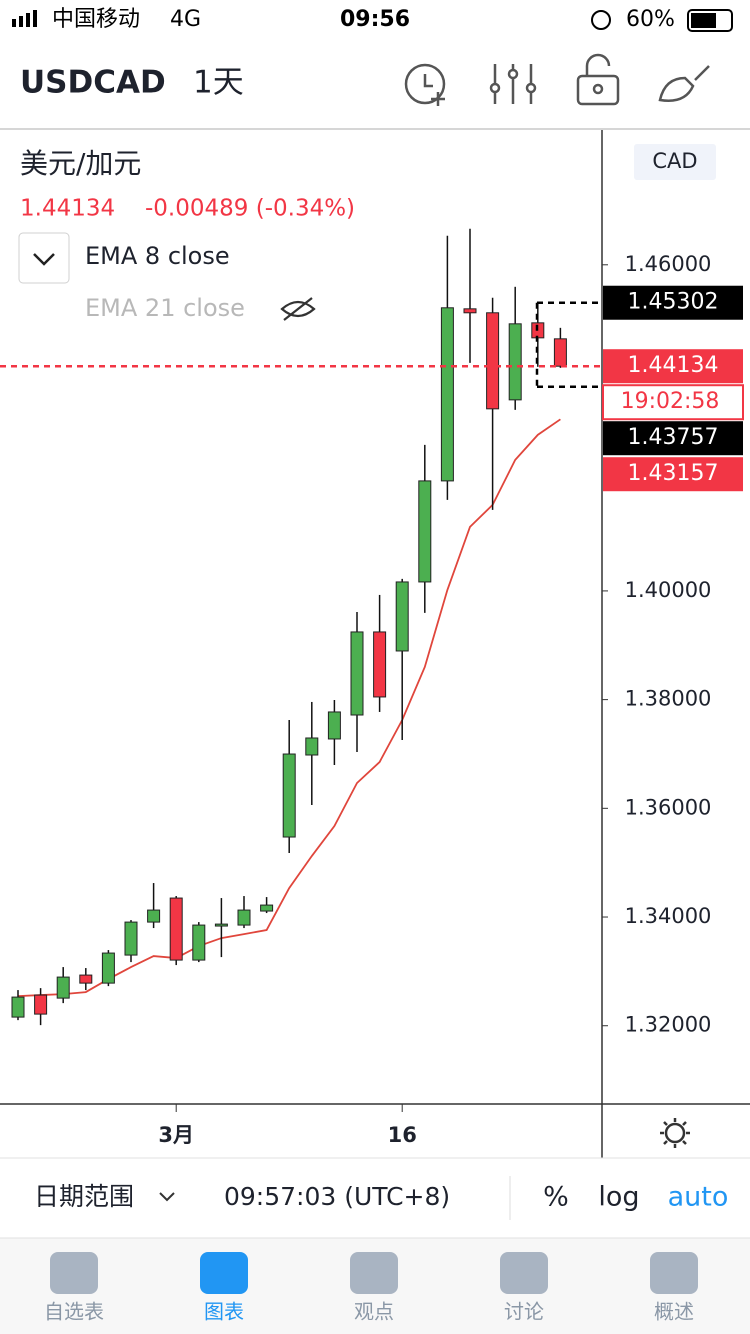 This screenshot has width=750, height=1334. I want to click on x-tick-label: 3月, so click(176, 1135).